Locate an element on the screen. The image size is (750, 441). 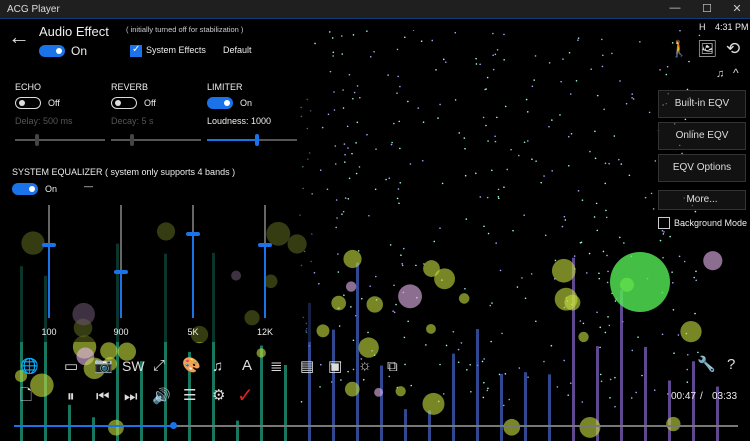
reverb-toggle is located at coordinates (124, 103).